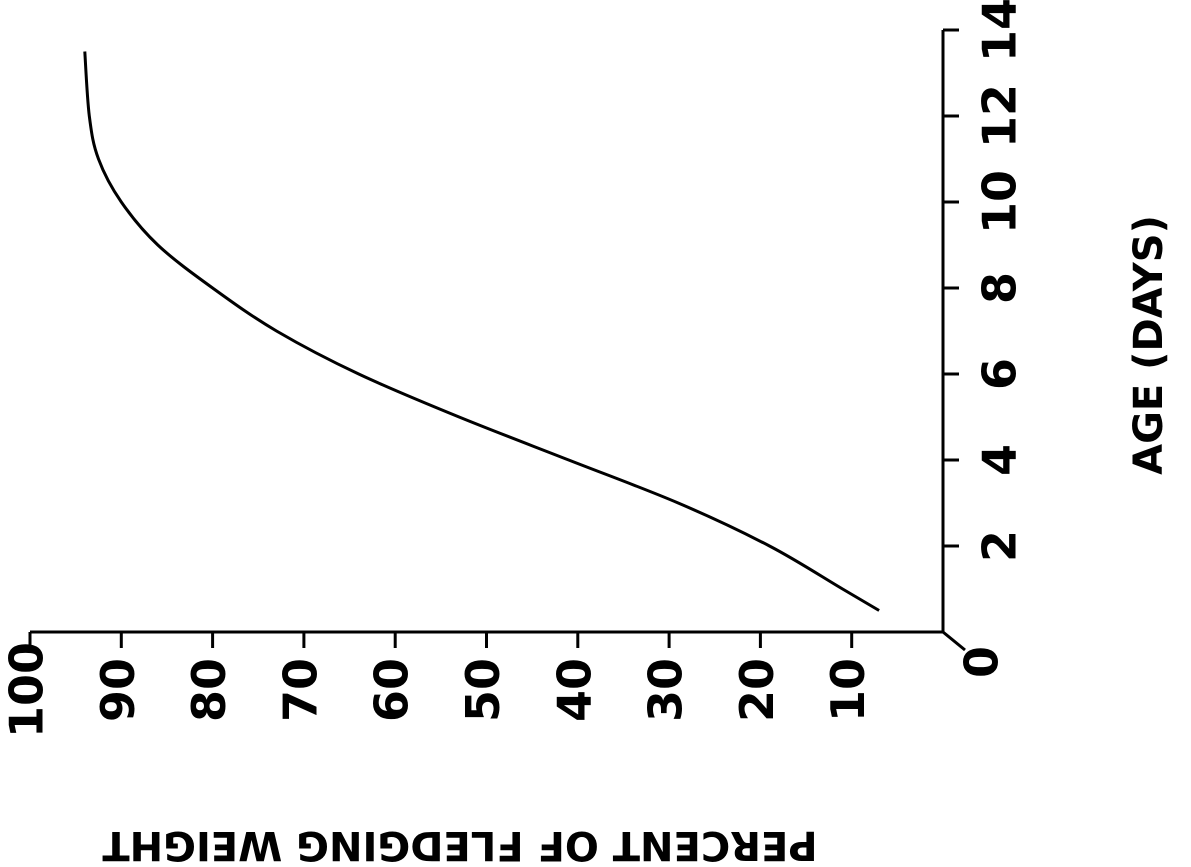 Image resolution: width=1191 pixels, height=867 pixels. Describe the element at coordinates (118, 690) in the screenshot. I see `y-tick-label: 90` at that location.